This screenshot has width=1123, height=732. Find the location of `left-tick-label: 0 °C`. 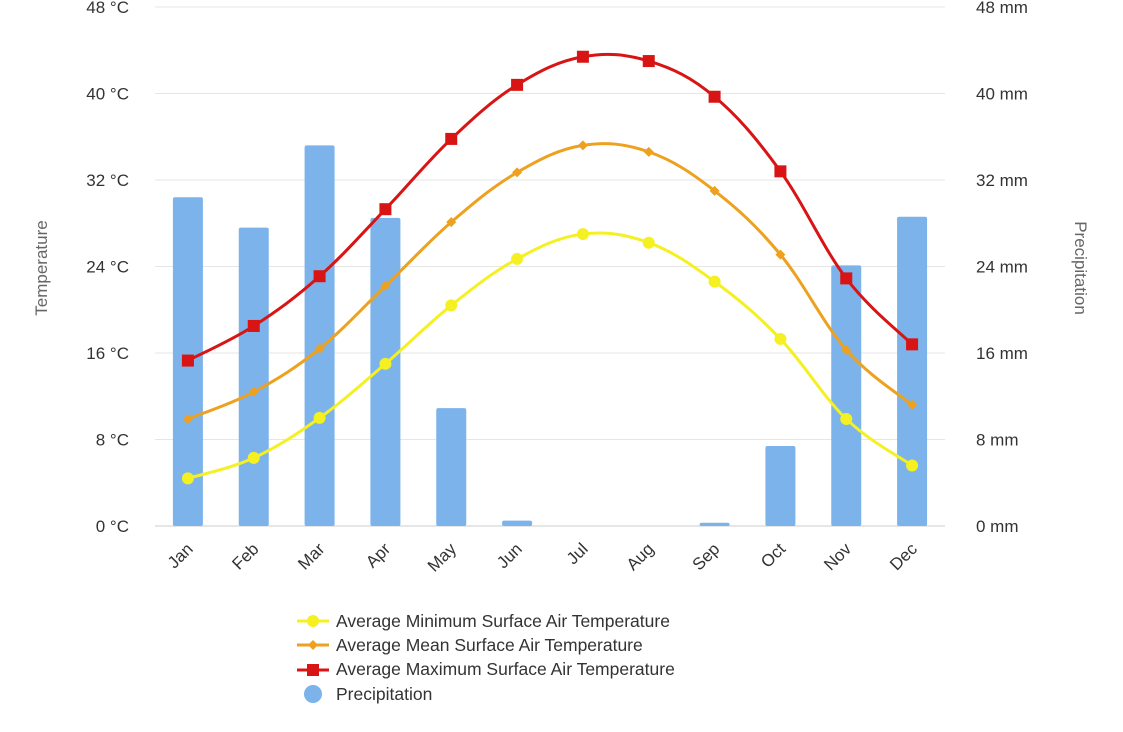

left-tick-label: 0 °C is located at coordinates (112, 526).